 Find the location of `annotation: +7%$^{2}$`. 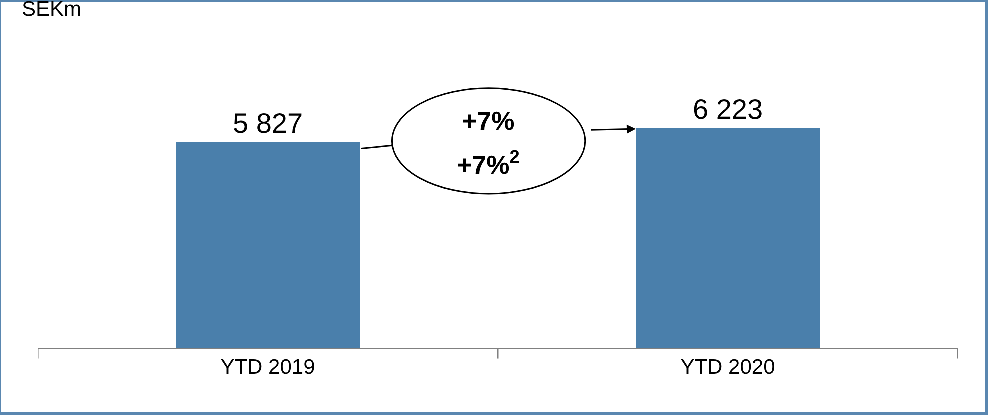

annotation: +7%$^{2}$ is located at coordinates (488, 163).